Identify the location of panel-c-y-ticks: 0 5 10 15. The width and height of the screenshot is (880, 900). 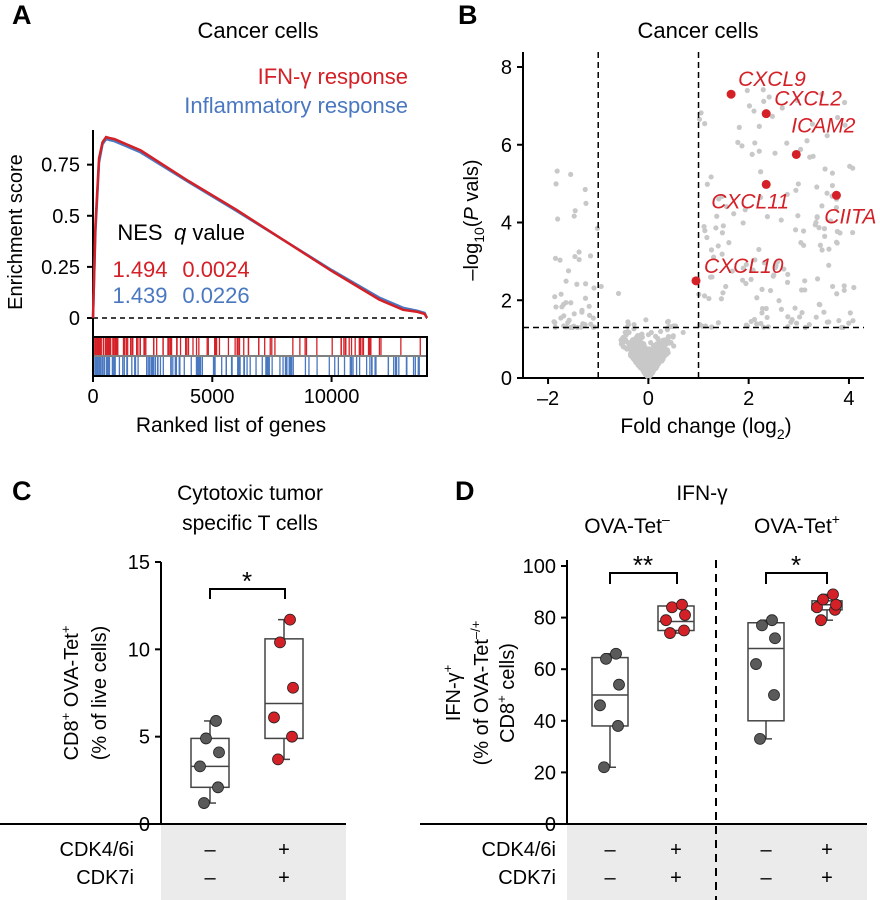
(144, 694).